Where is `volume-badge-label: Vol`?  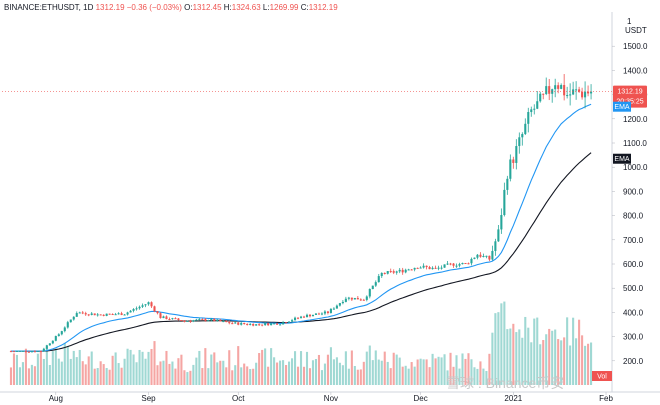 volume-badge-label: Vol is located at coordinates (602, 377).